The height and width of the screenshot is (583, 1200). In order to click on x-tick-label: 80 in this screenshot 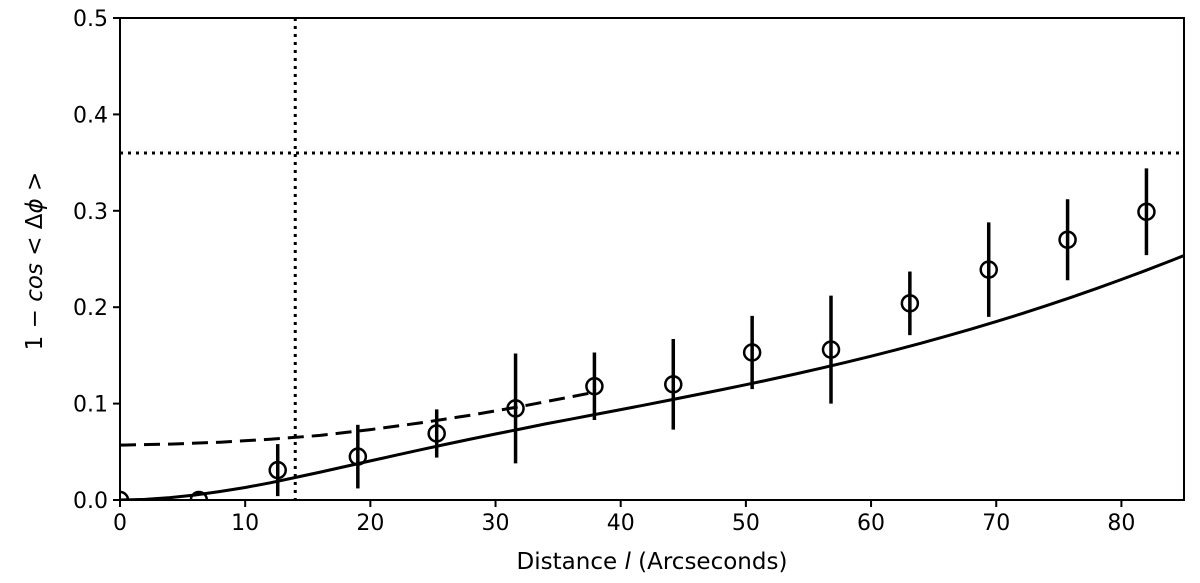, I will do `click(1121, 523)`.